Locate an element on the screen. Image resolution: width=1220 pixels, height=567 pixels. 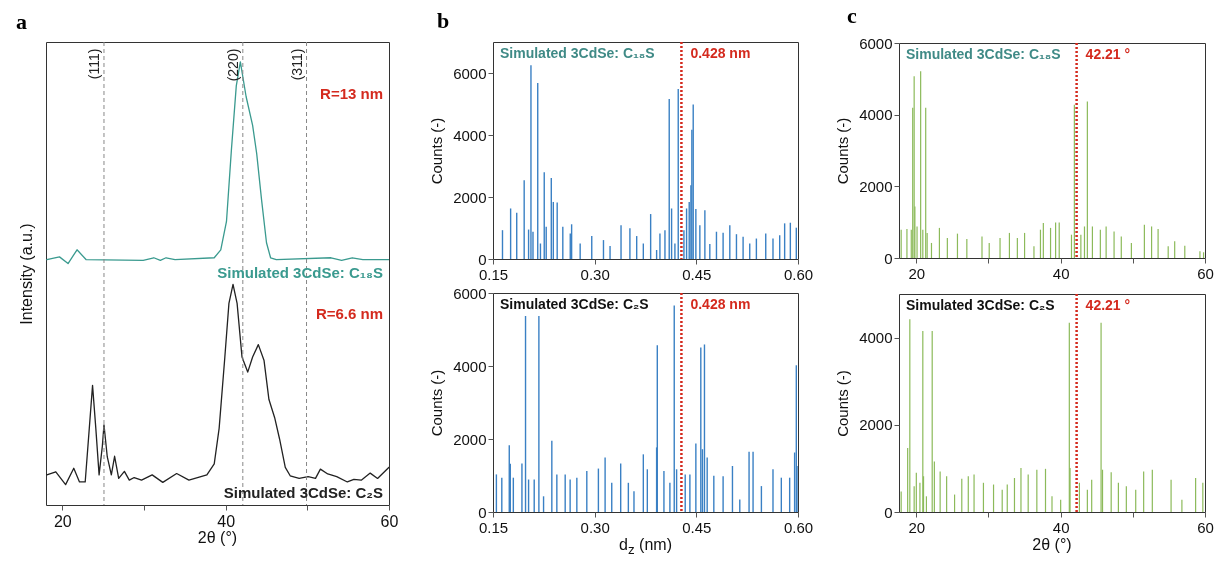
chart-title: b is located at coordinates (443, 20).